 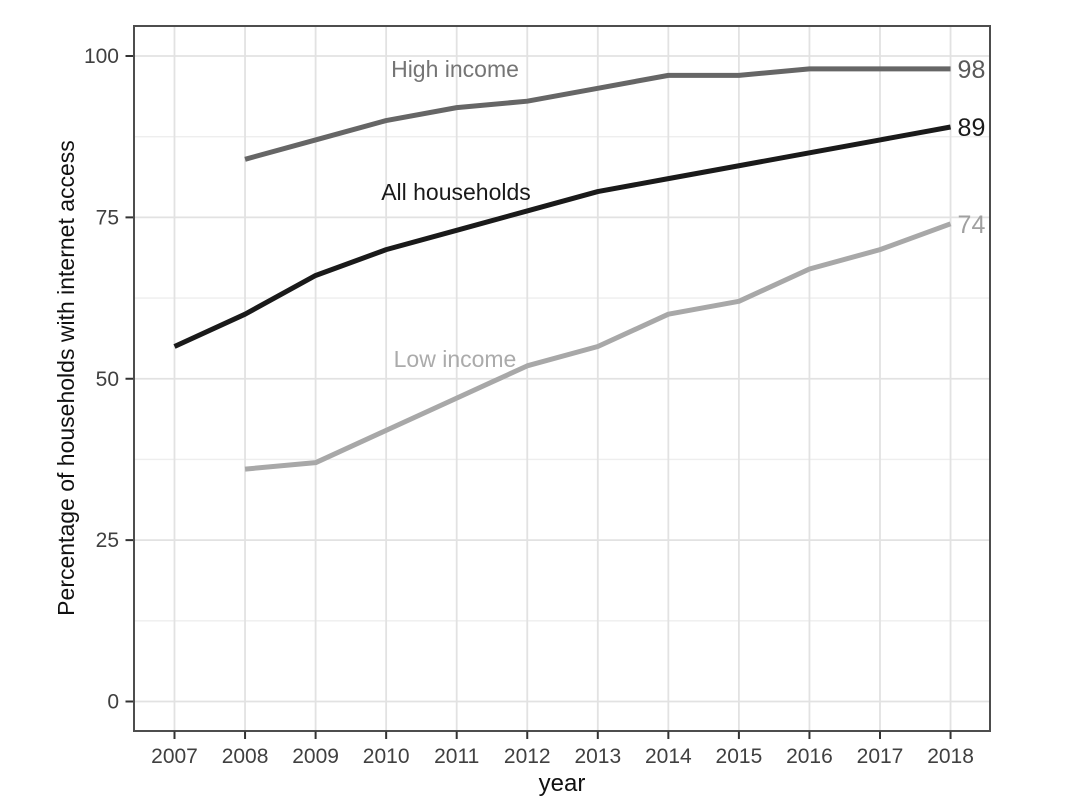 What do you see at coordinates (101, 56) in the screenshot?
I see `y-tick-label: 100` at bounding box center [101, 56].